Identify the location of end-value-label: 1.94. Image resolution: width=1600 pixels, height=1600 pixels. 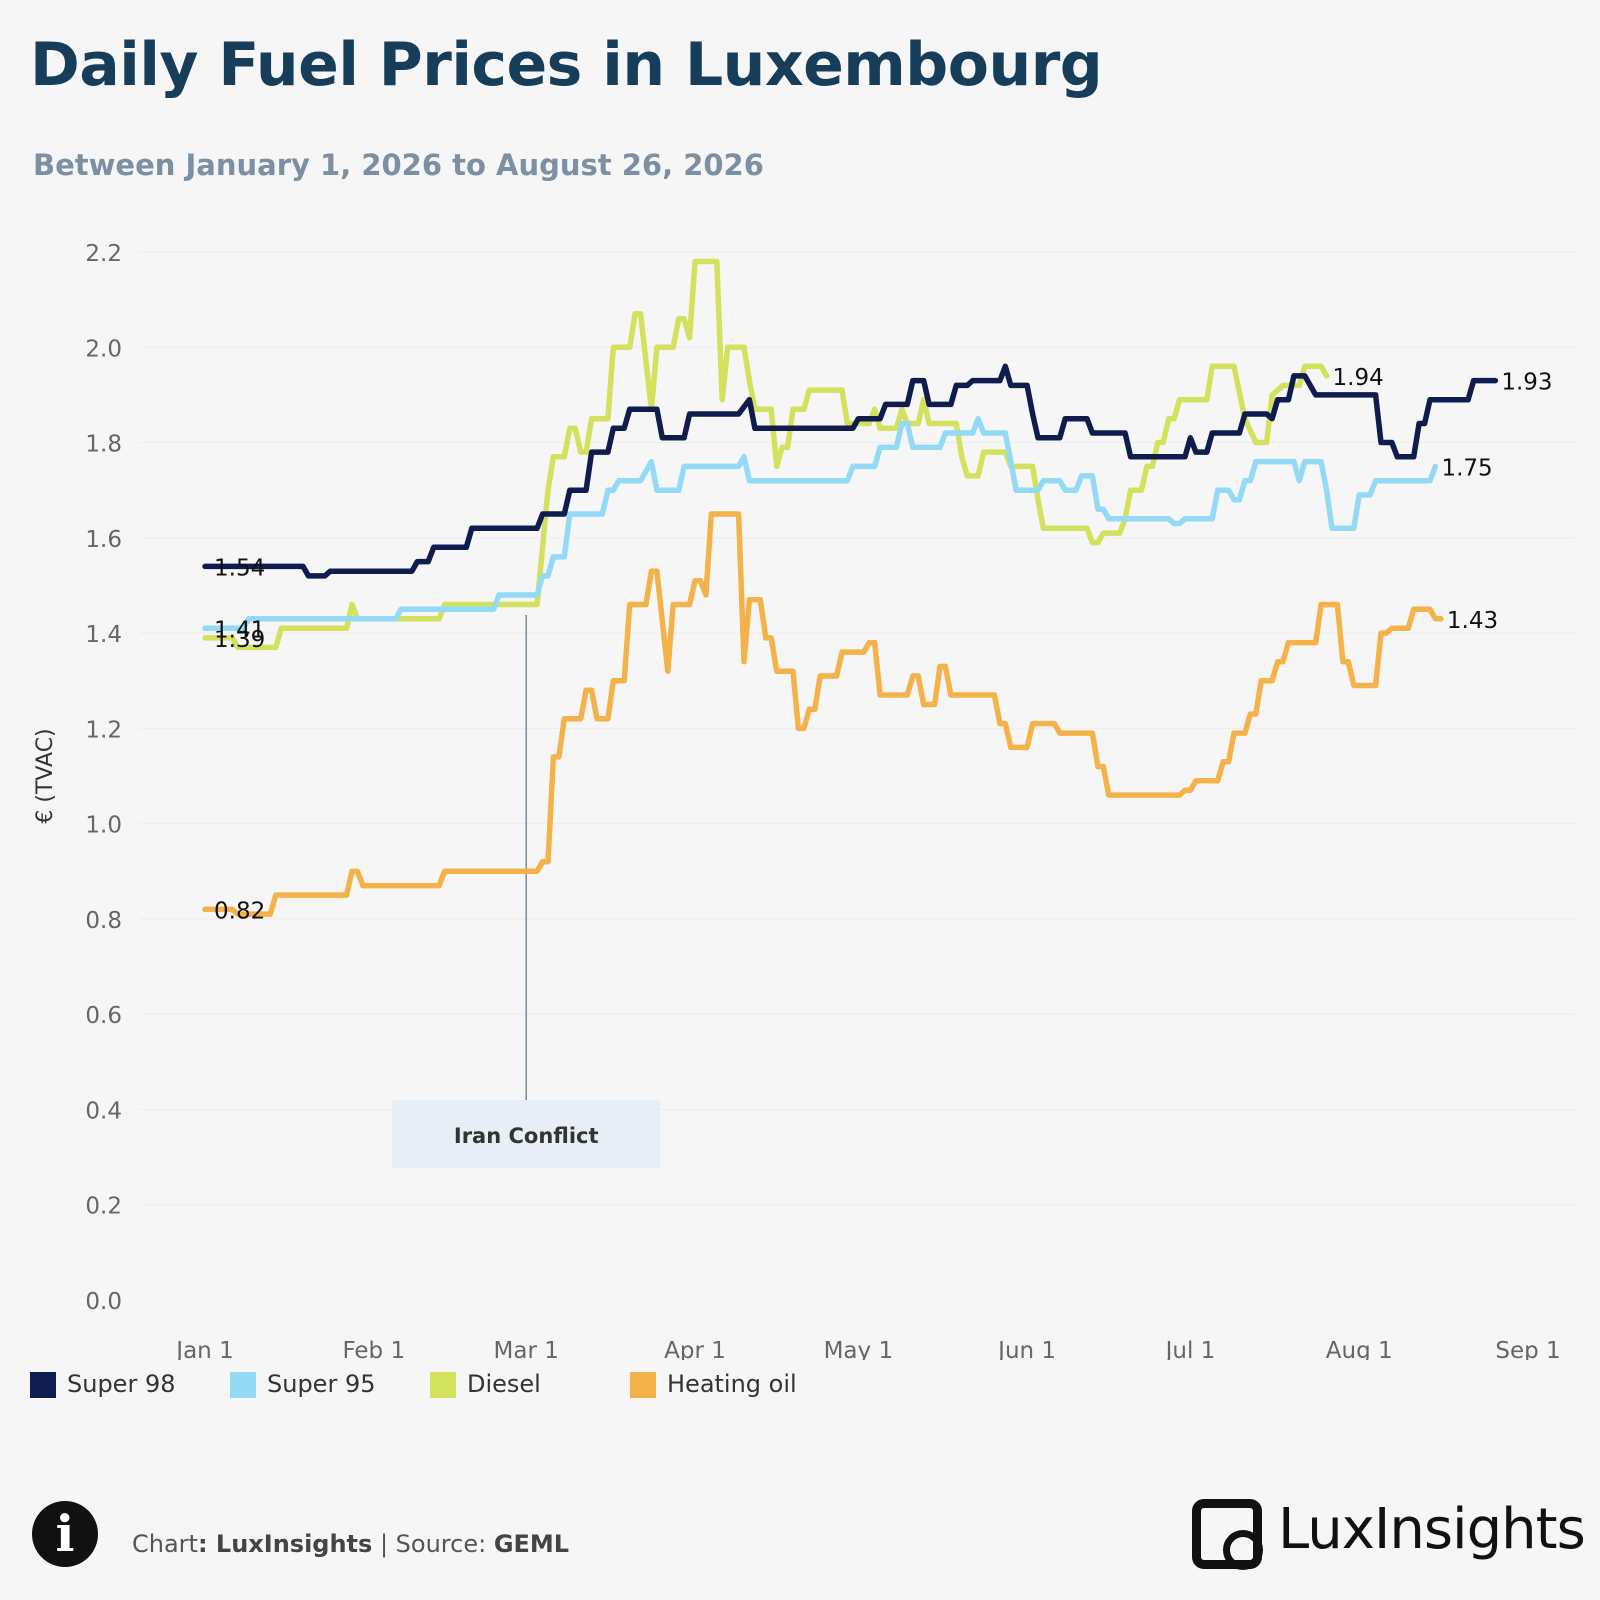
(1358, 378).